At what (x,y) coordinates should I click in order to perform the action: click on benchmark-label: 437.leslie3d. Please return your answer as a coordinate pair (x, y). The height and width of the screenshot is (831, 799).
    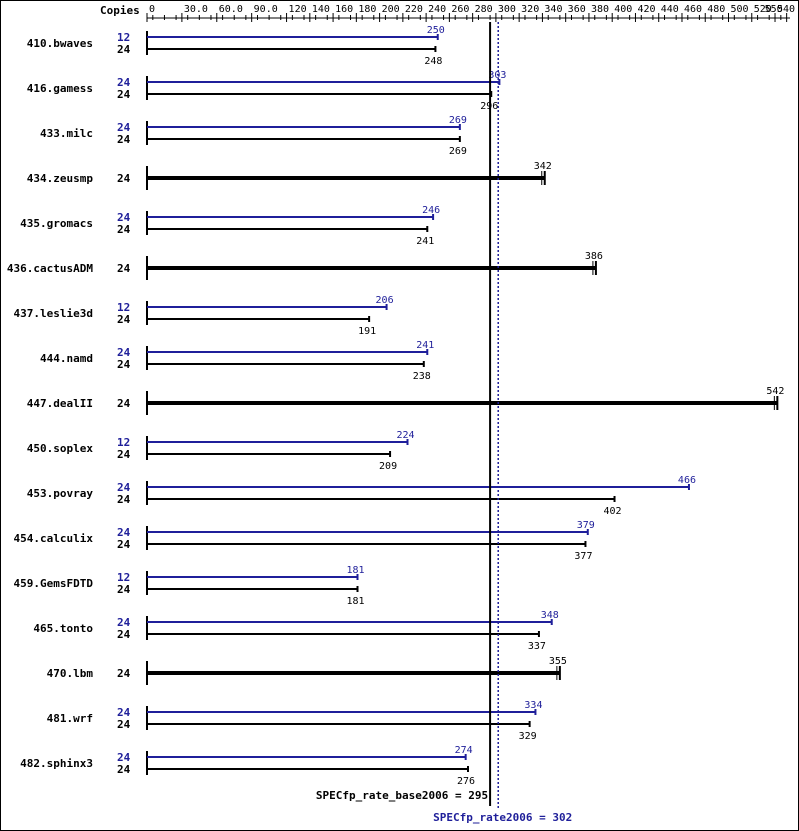
    Looking at the image, I should click on (53, 313).